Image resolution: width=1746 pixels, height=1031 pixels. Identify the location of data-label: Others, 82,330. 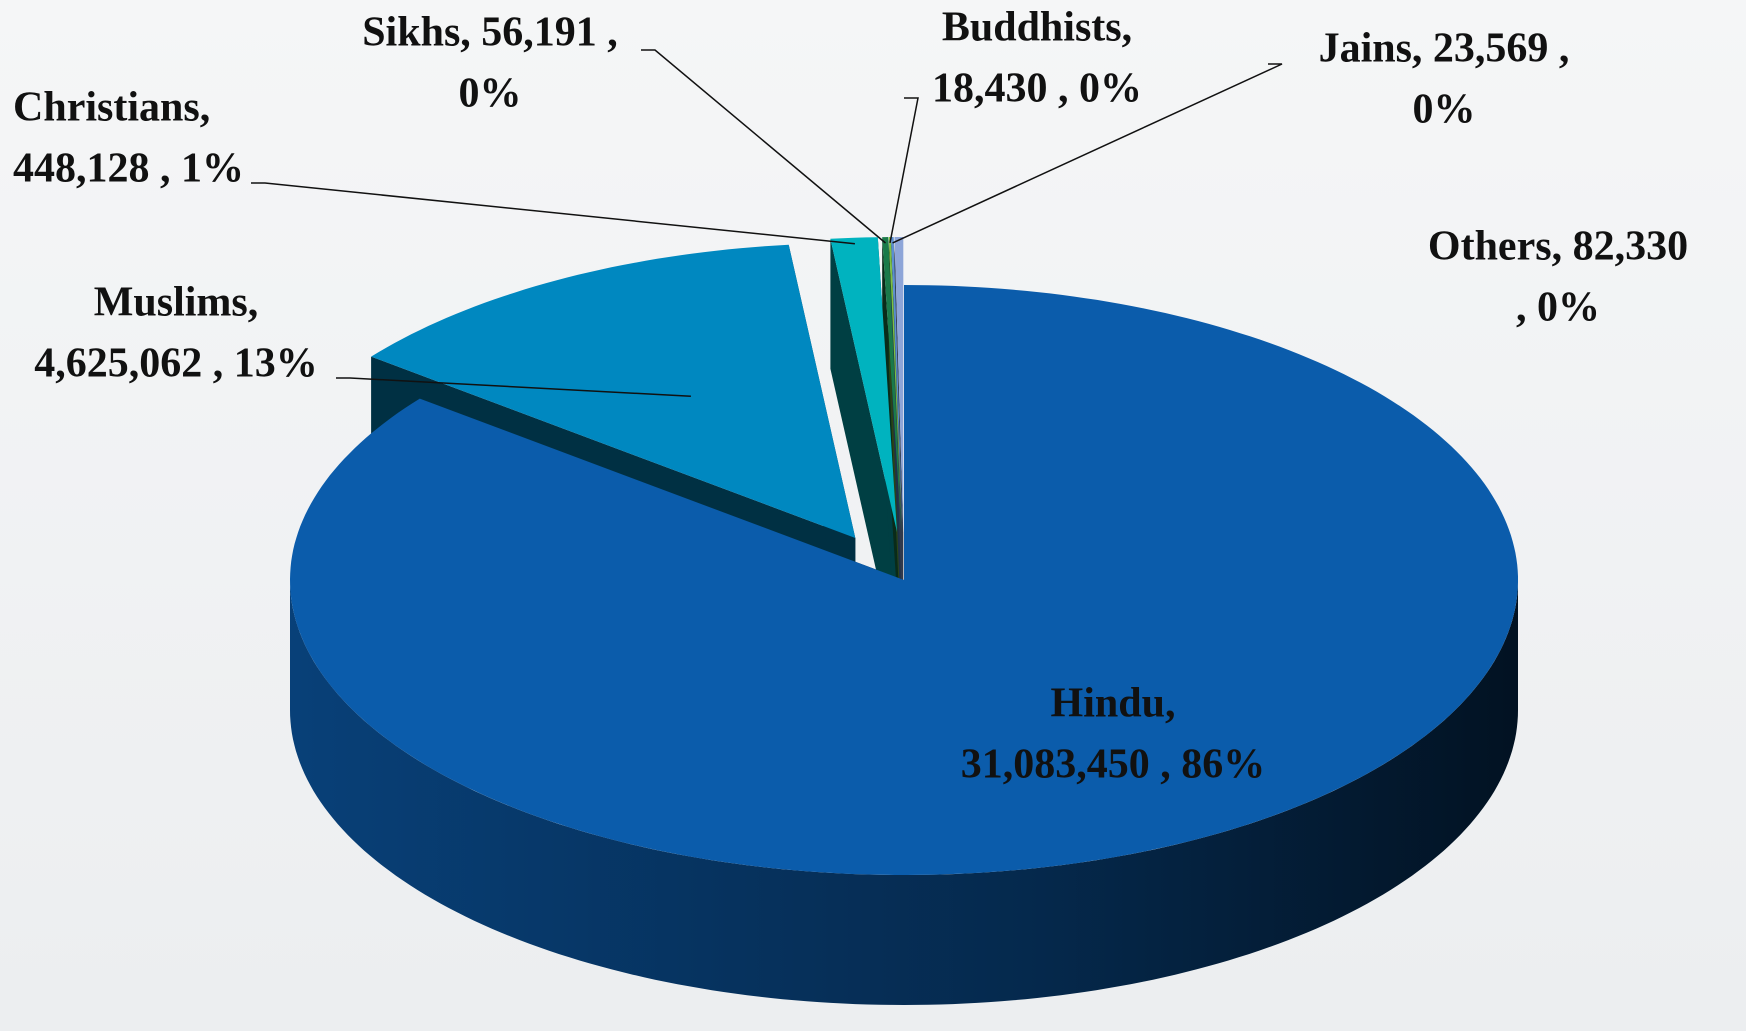
(1558, 247).